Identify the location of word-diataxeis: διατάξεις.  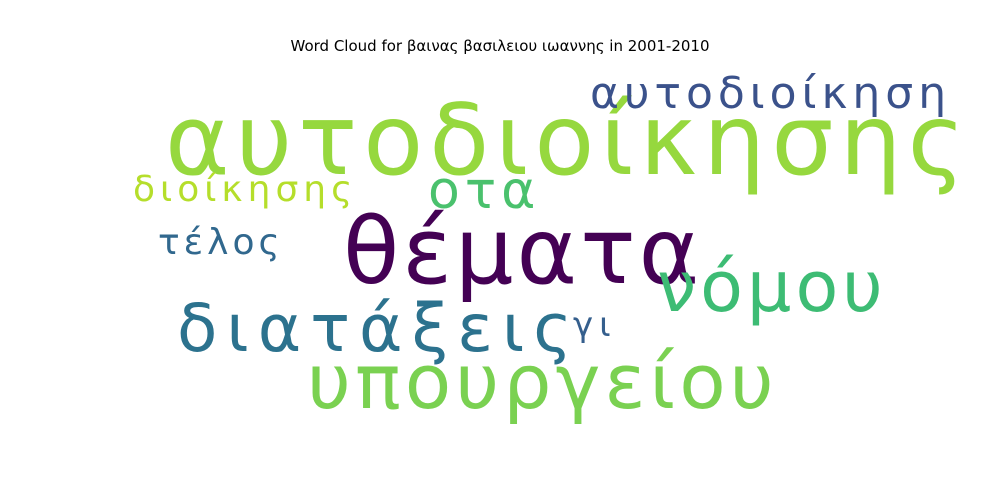
(379, 329).